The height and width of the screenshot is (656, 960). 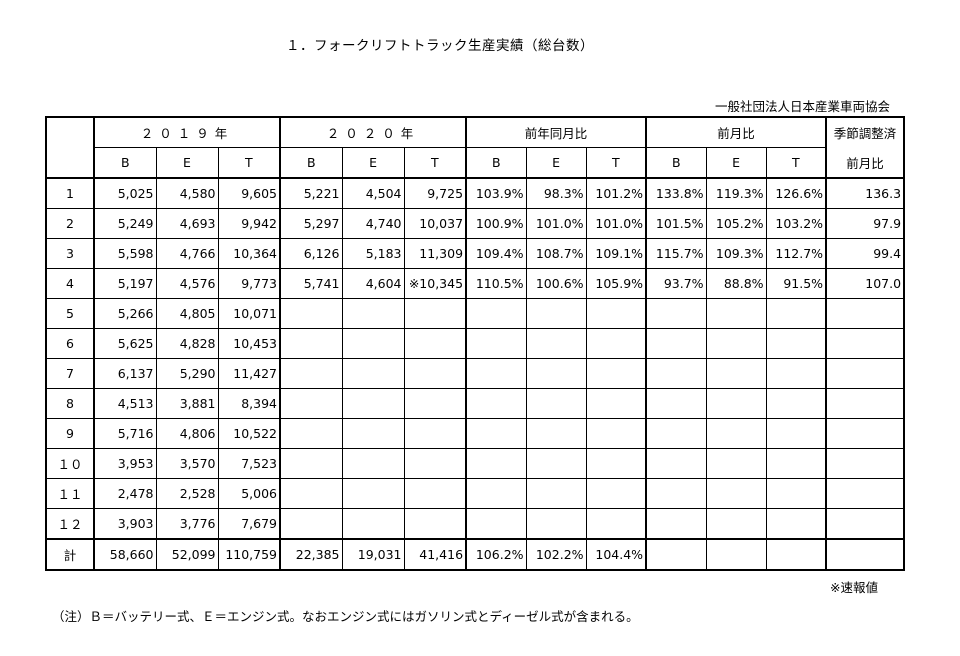 What do you see at coordinates (475, 433) in the screenshot?
I see `table-row: 9 5,716 4,806 10,522` at bounding box center [475, 433].